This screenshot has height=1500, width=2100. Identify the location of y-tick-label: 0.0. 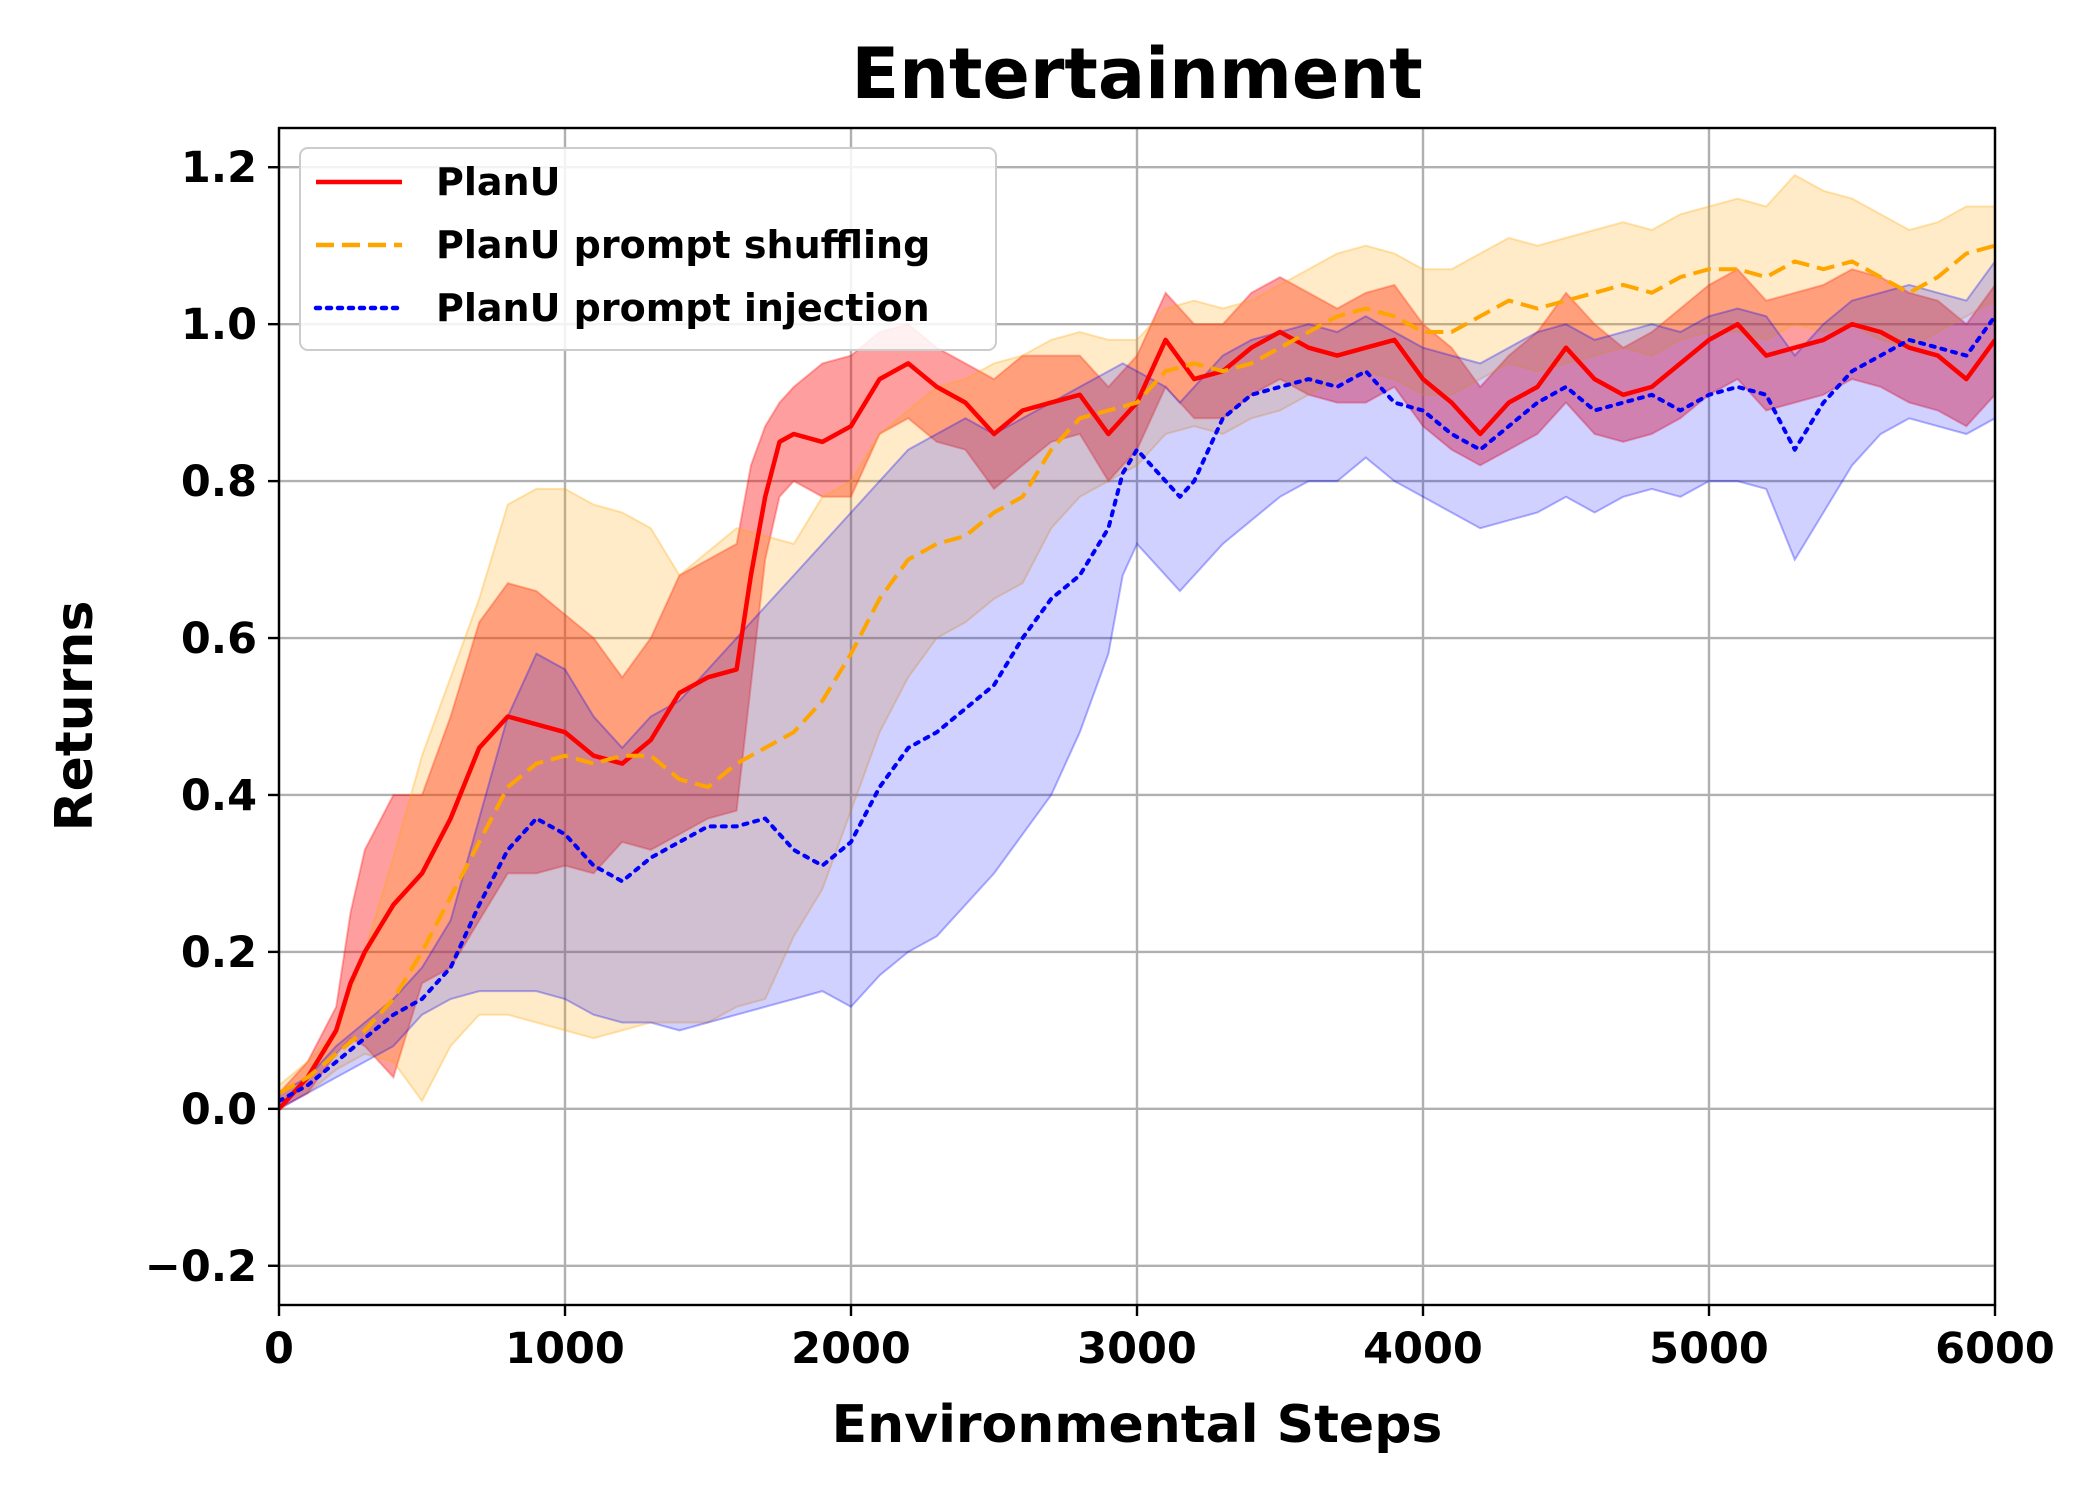
(219, 1110).